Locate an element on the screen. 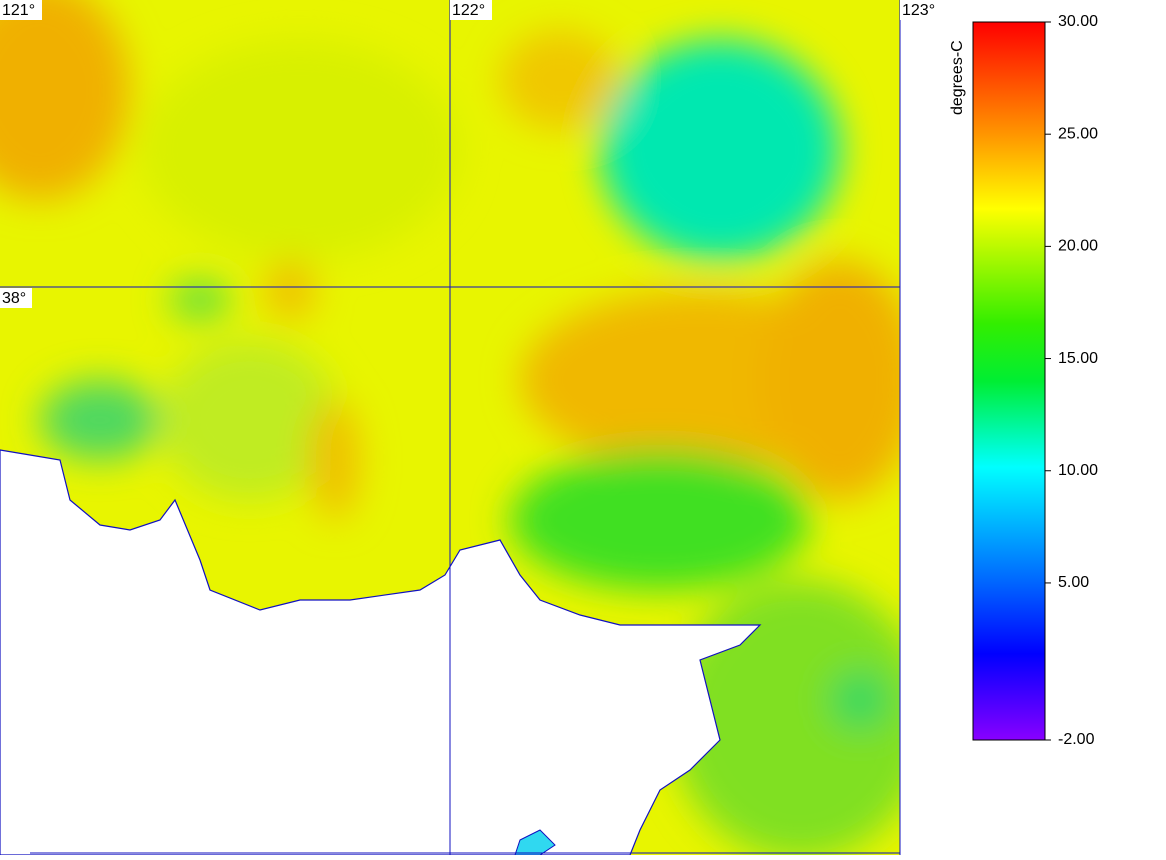 The width and height of the screenshot is (1166, 860). colorbar-unit: degrees-C is located at coordinates (957, 77).